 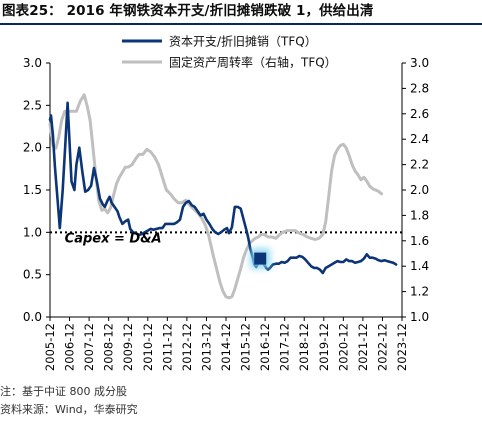 What do you see at coordinates (419, 139) in the screenshot?
I see `y-right-tick-label: 2.4` at bounding box center [419, 139].